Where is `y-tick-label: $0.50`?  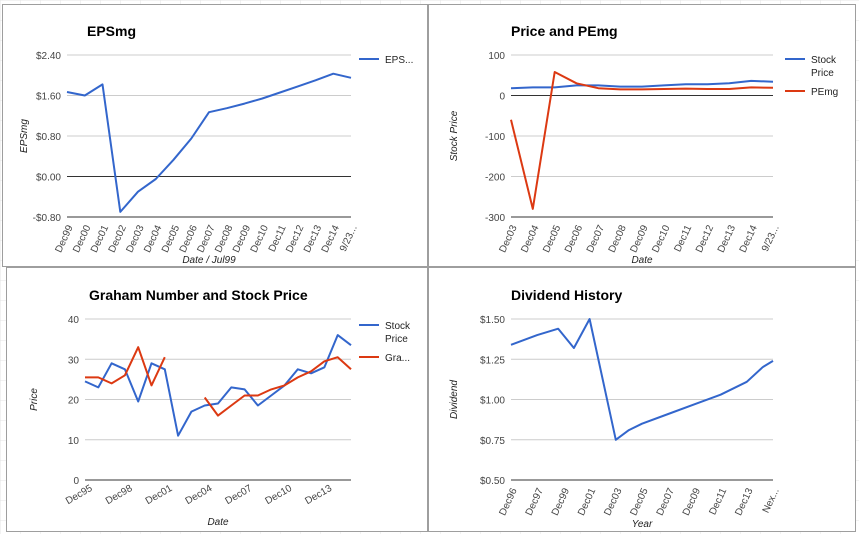 y-tick-label: $0.50 is located at coordinates (492, 481).